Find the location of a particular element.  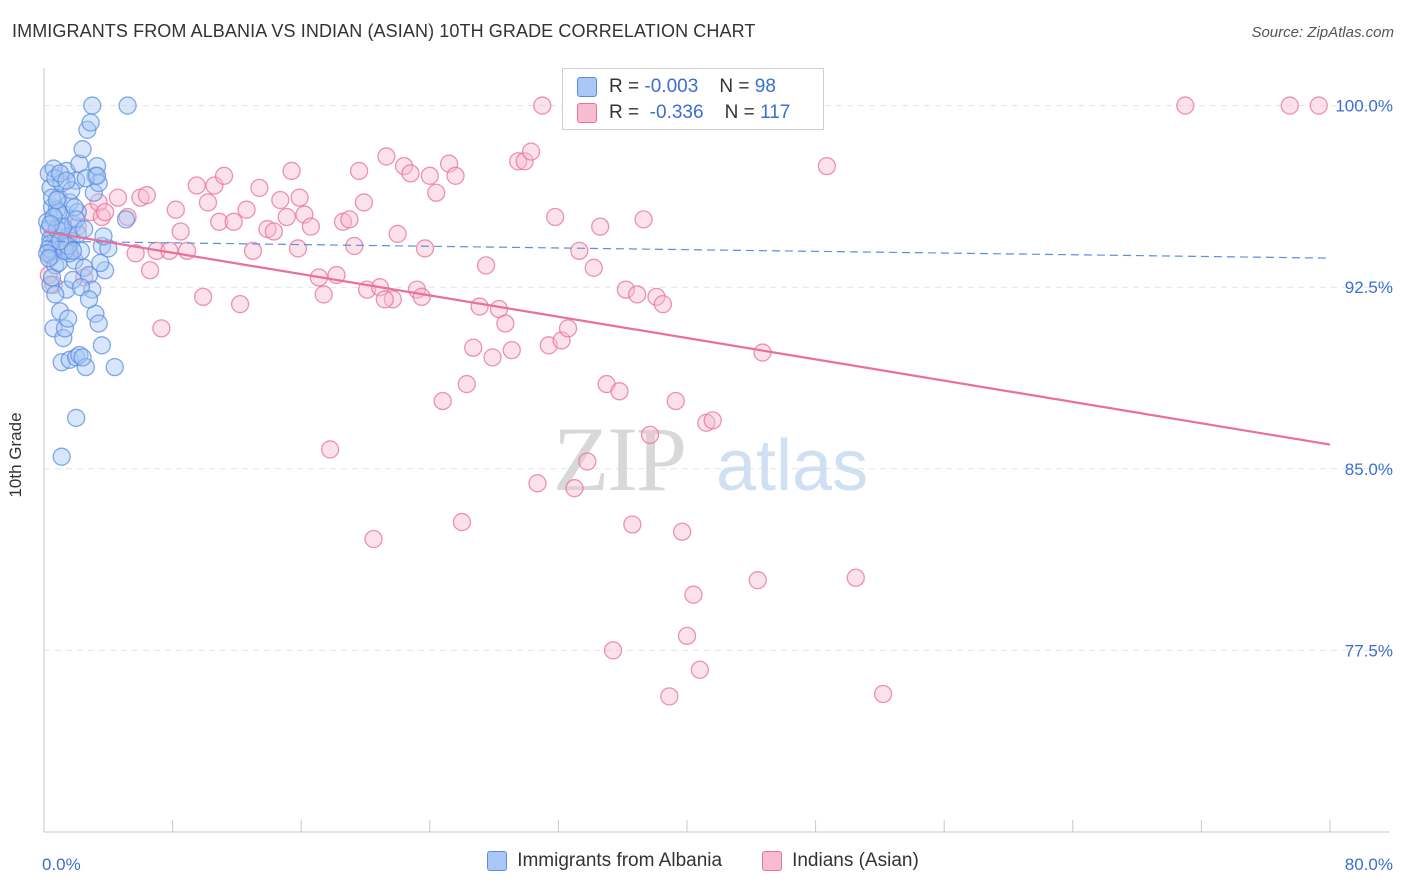

y-tick-label-2: 85.0% is located at coordinates (1369, 469).